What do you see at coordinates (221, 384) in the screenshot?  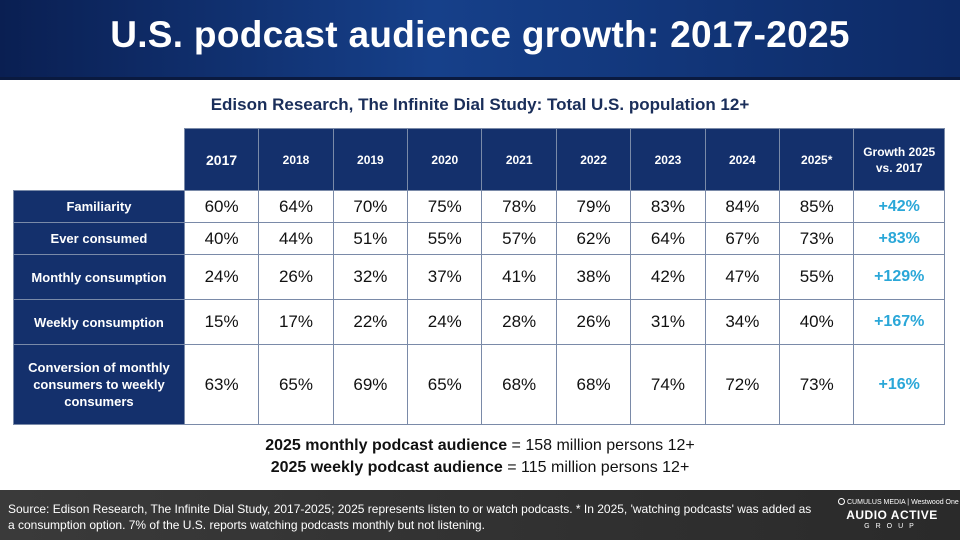 I see `value-cell: 63%` at bounding box center [221, 384].